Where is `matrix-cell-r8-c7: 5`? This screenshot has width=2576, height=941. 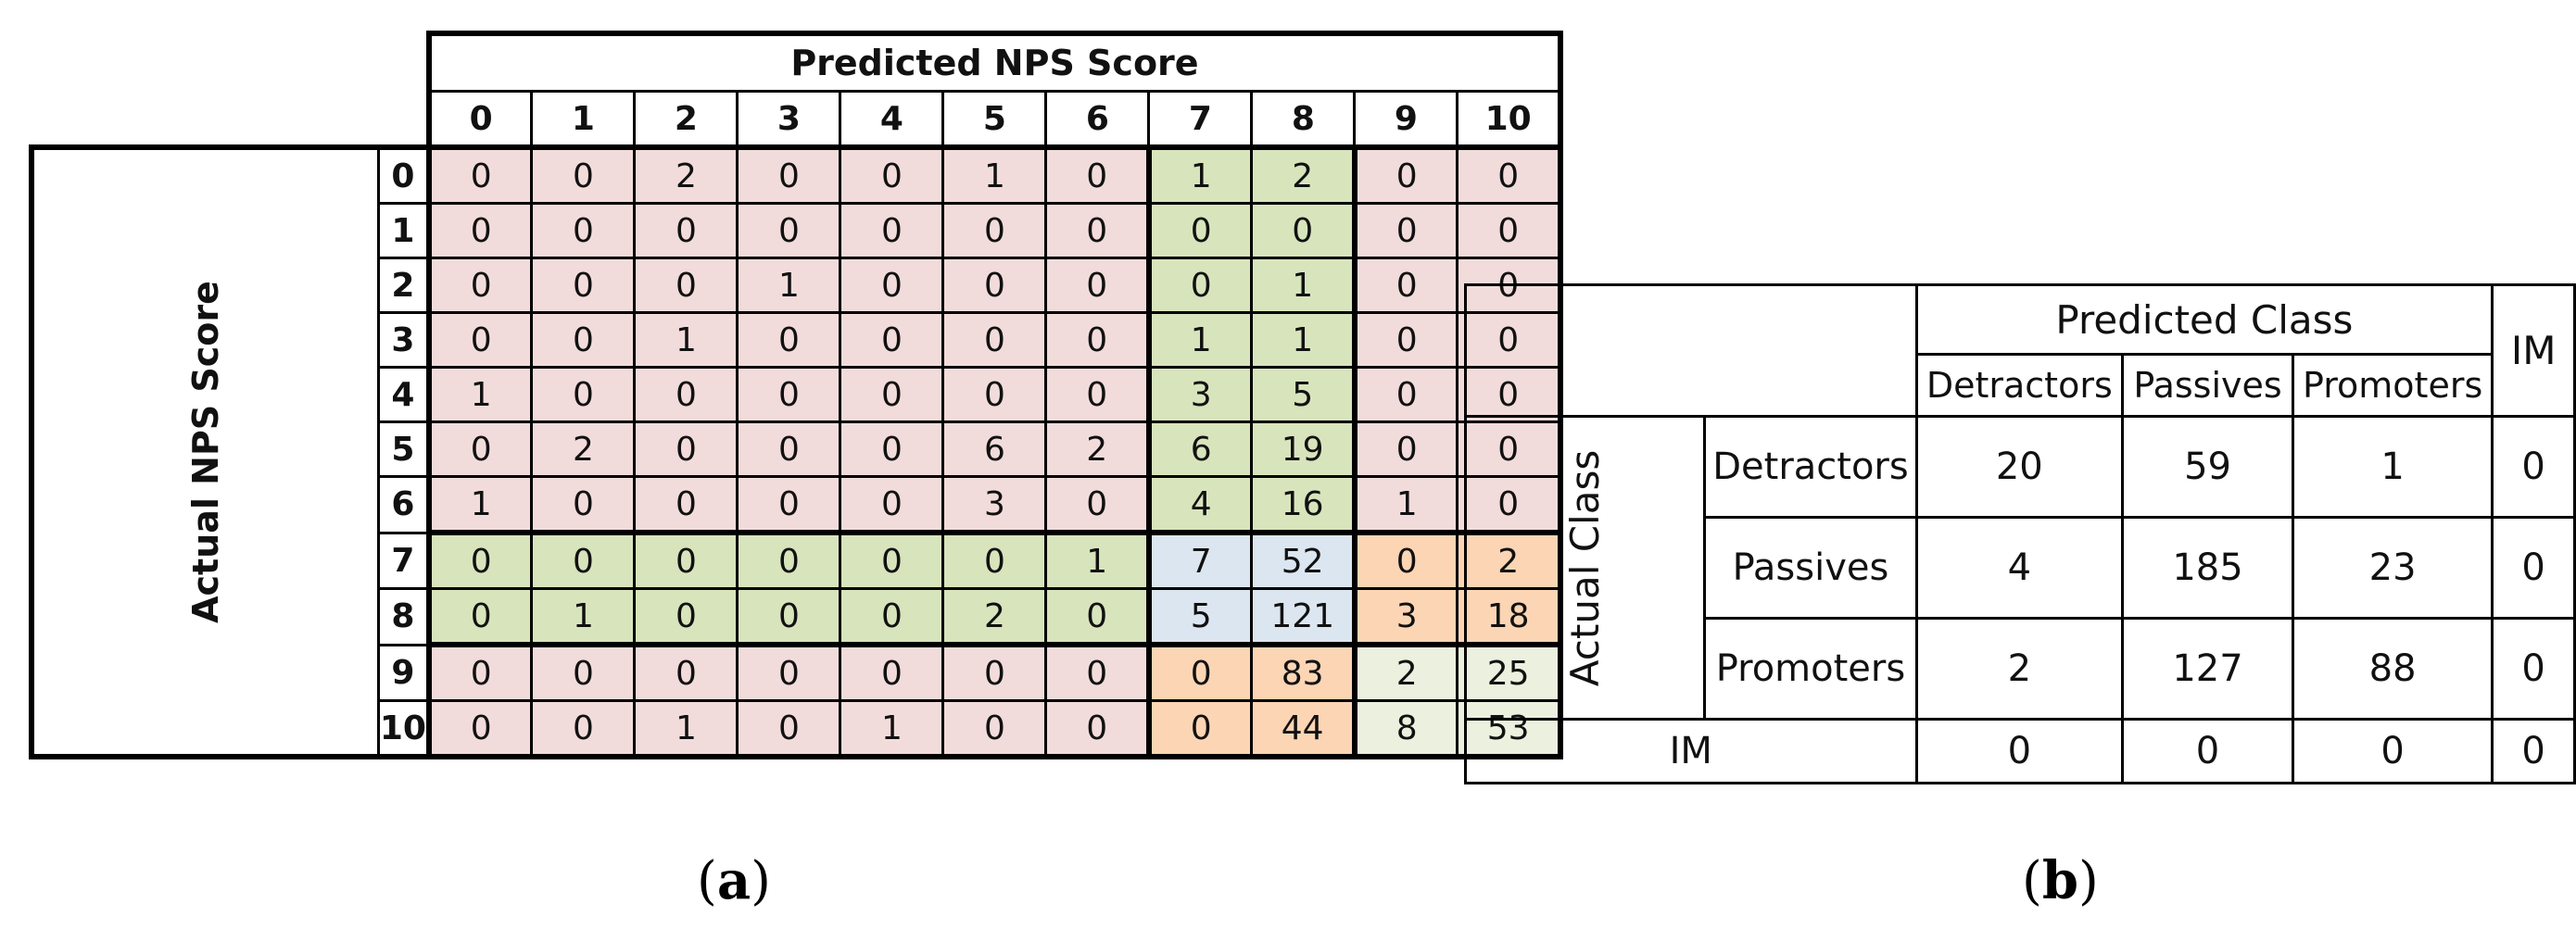
matrix-cell-r8-c7: 5 is located at coordinates (1199, 616).